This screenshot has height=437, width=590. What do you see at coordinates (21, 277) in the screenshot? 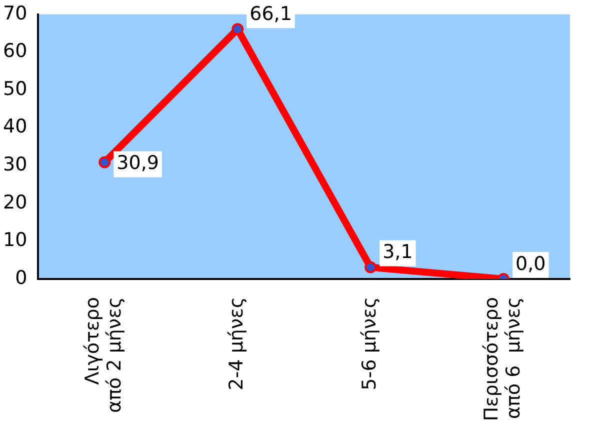
I see `y-tick-label: 0` at bounding box center [21, 277].